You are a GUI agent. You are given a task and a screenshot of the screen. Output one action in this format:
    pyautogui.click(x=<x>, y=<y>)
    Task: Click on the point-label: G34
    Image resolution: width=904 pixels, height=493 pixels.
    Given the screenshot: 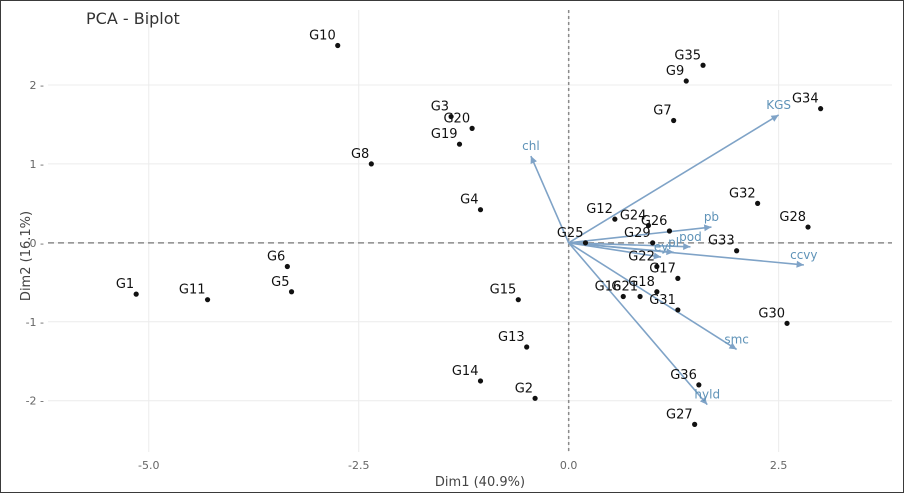 What is the action you would take?
    pyautogui.click(x=805, y=99)
    